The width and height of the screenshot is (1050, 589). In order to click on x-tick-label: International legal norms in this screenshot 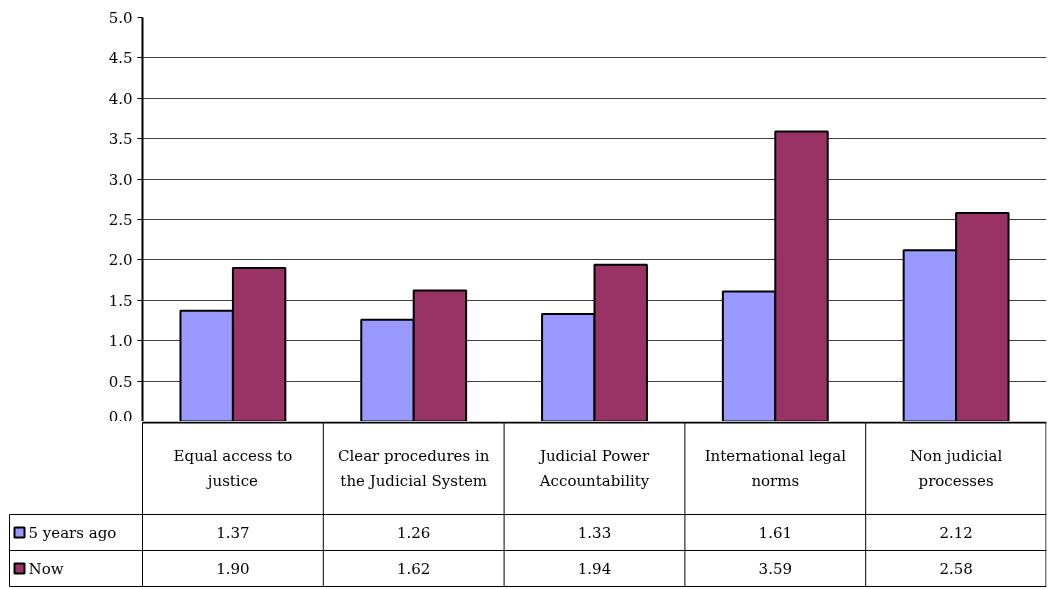, I will do `click(775, 468)`.